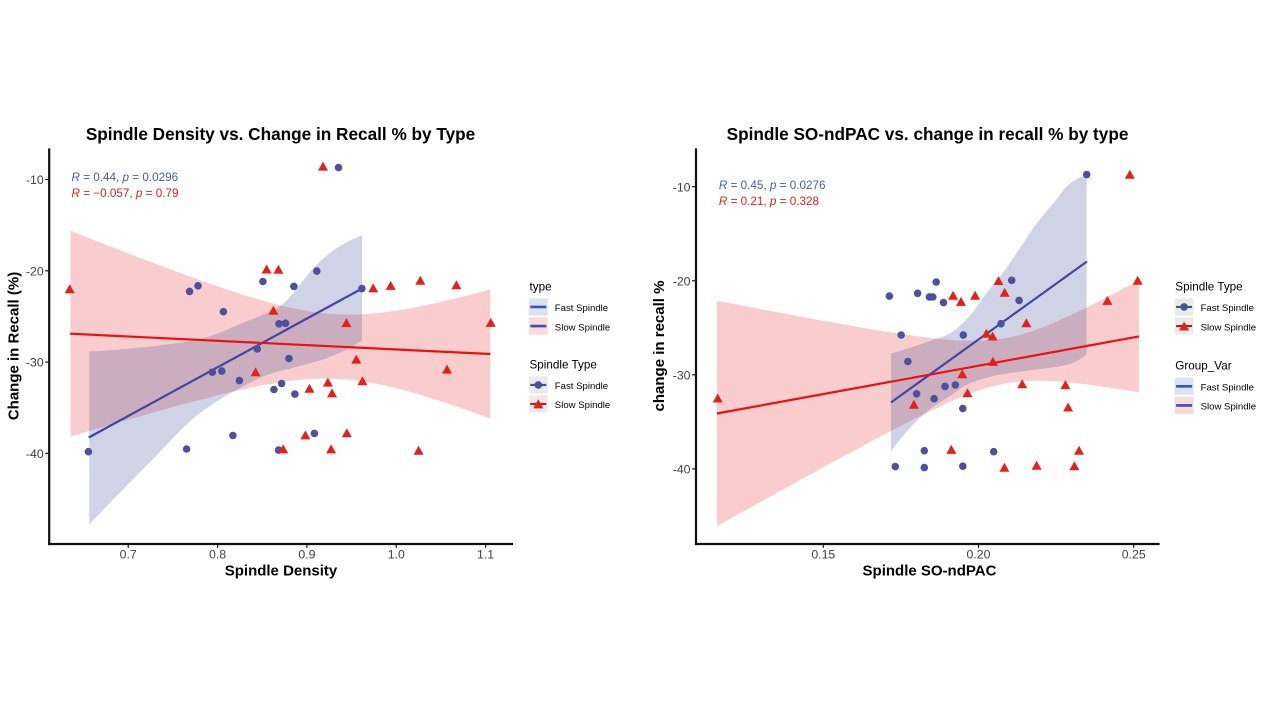 The width and height of the screenshot is (1267, 718). Describe the element at coordinates (281, 571) in the screenshot. I see `svg-text: Spindle Density` at that location.